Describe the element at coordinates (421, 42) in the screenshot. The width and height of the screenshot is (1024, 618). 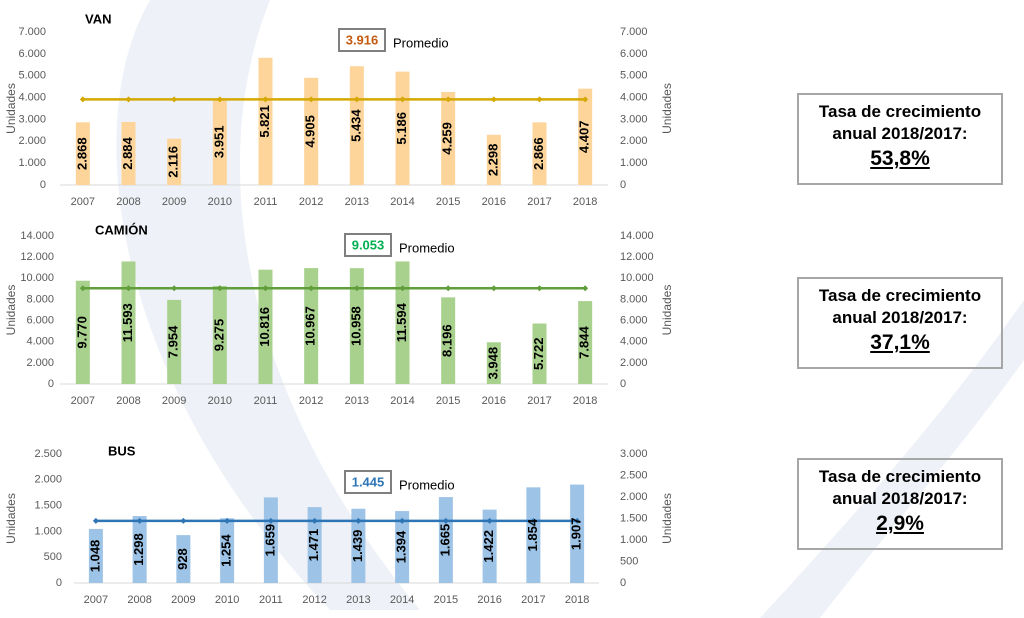
I see `average-name: Promedio` at that location.